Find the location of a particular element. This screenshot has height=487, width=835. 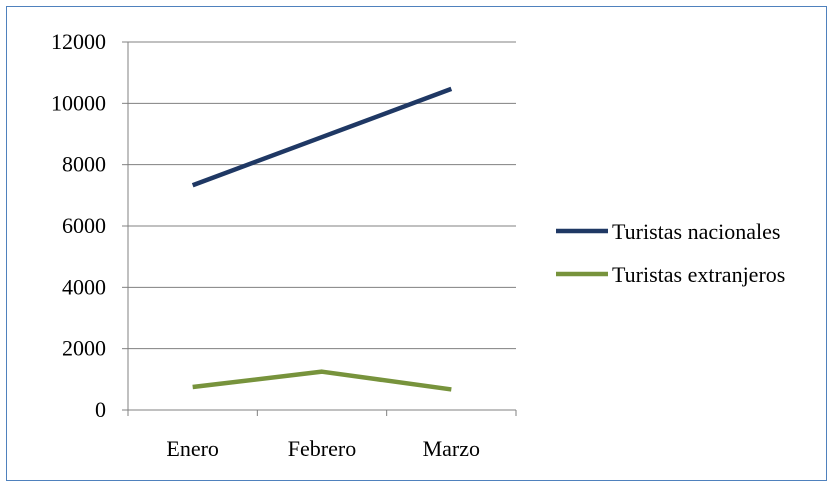

y-tick-label: 4000 is located at coordinates (84, 286).